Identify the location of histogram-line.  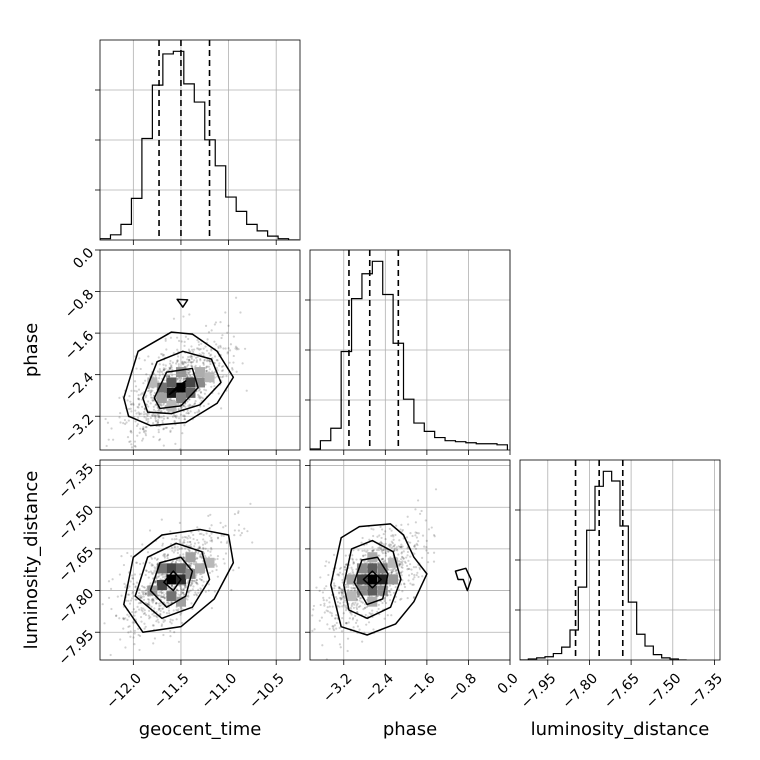
(409, 355).